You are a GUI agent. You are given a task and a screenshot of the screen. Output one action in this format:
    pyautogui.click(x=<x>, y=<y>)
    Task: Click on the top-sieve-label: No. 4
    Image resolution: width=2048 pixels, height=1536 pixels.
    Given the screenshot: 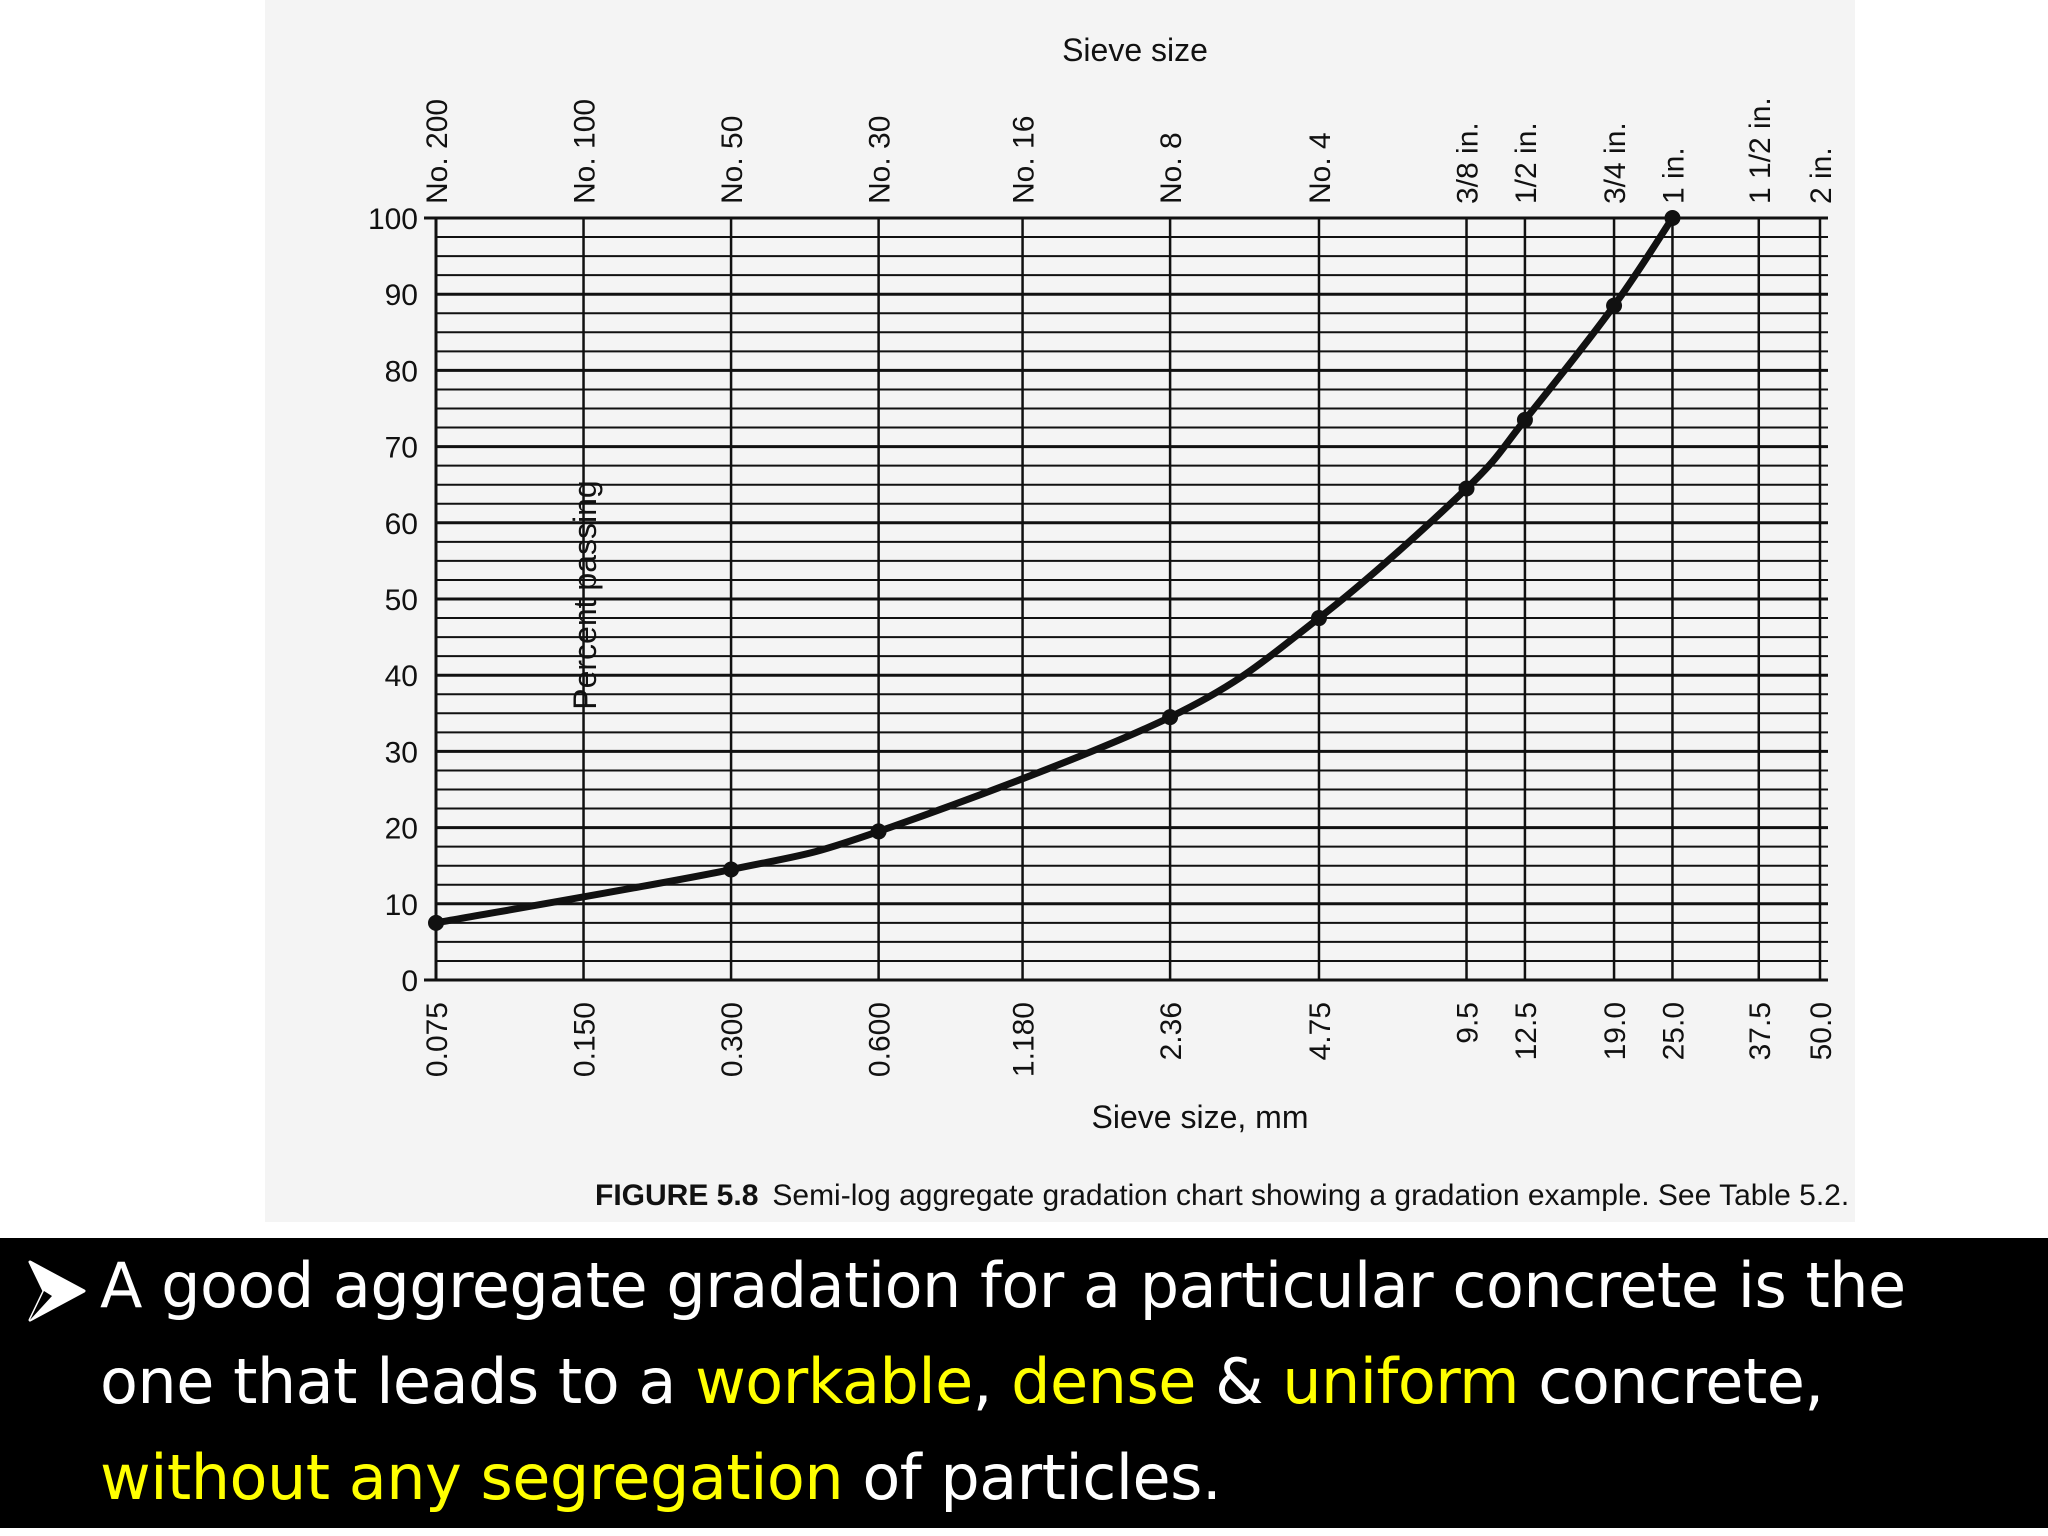 What is the action you would take?
    pyautogui.click(x=1320, y=168)
    